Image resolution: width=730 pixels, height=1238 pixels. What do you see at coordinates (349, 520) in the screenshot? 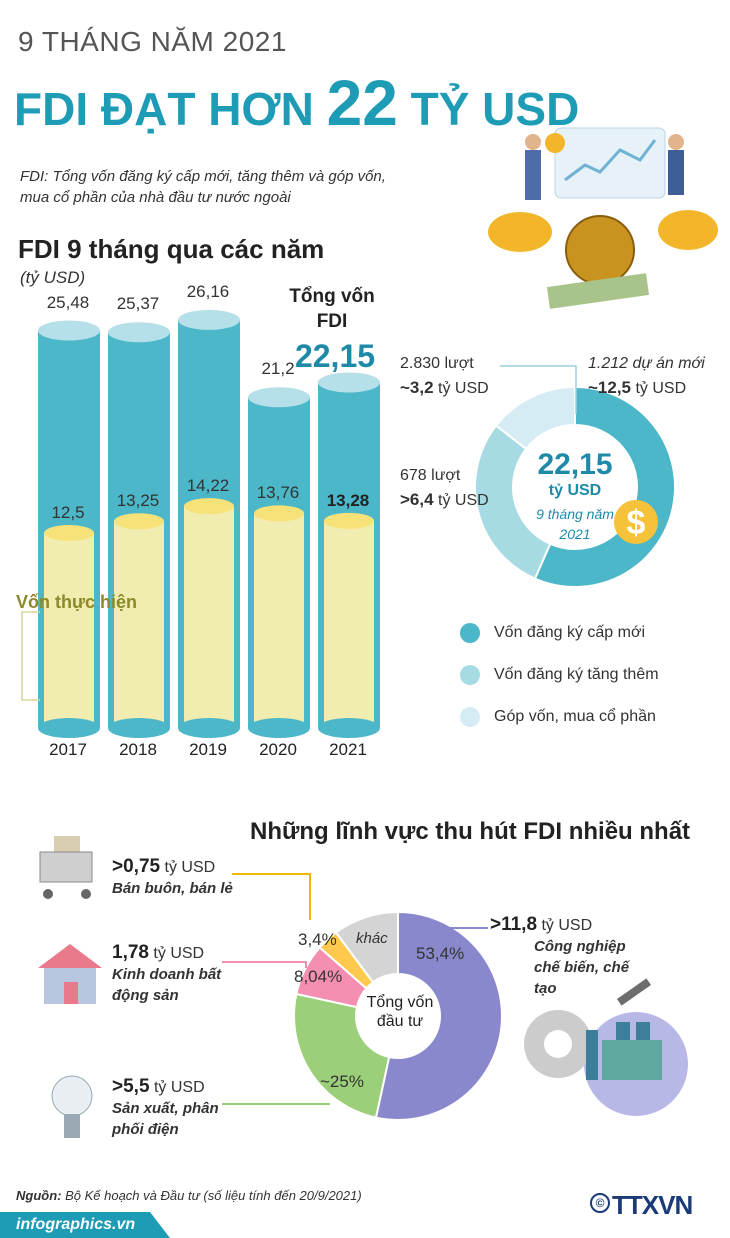
I see `bar-realized-cap-2021` at bounding box center [349, 520].